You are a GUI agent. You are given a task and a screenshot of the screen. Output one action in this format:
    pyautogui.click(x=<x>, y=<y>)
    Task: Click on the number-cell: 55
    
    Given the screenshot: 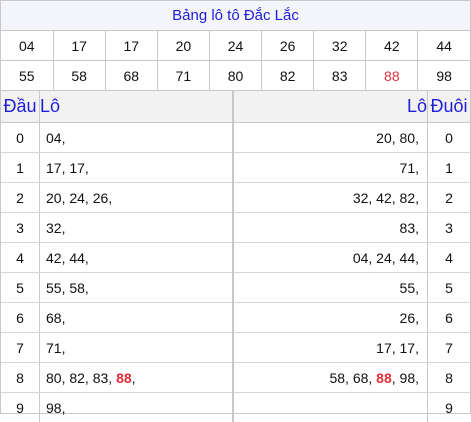 What is the action you would take?
    pyautogui.click(x=27, y=76)
    